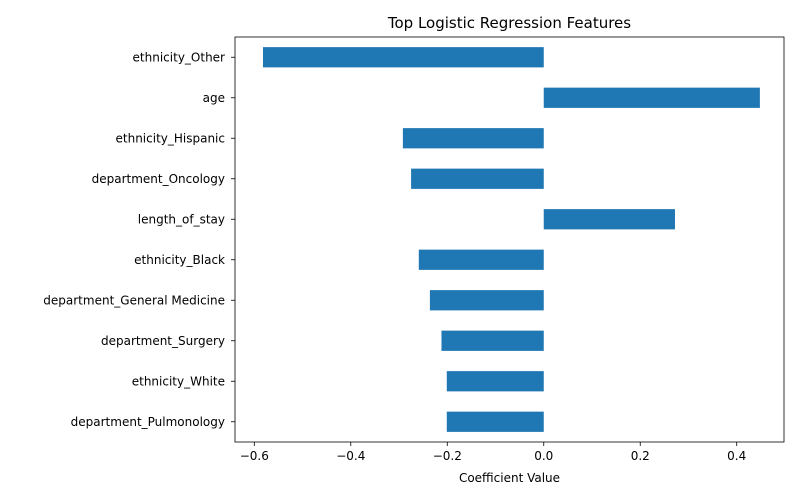  What do you see at coordinates (651, 97) in the screenshot?
I see `bar-age` at bounding box center [651, 97].